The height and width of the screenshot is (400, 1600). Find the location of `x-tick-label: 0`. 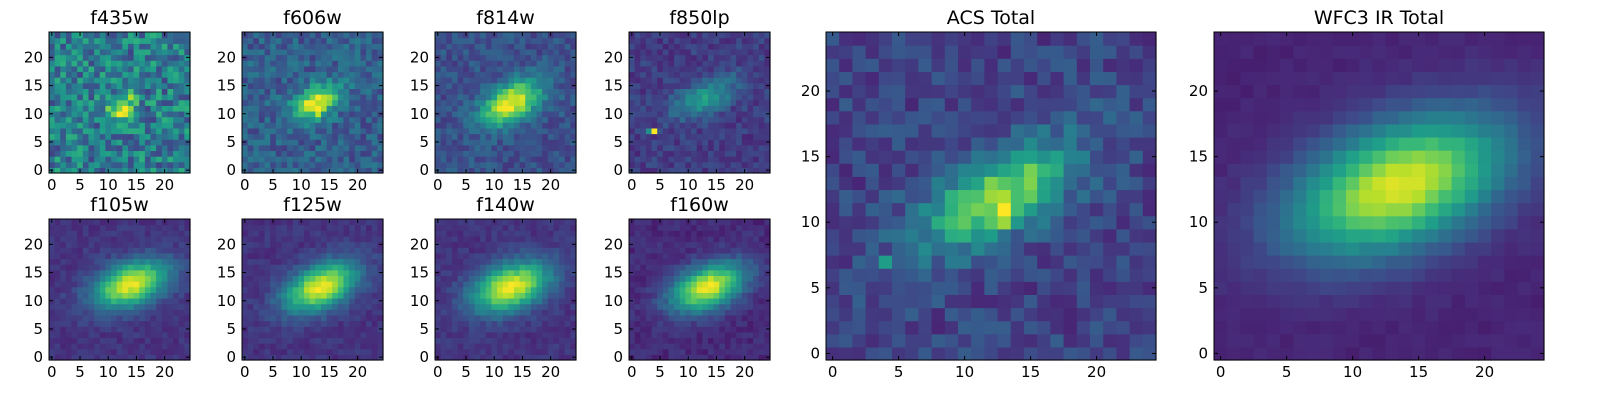

x-tick-label: 0 is located at coordinates (52, 185).